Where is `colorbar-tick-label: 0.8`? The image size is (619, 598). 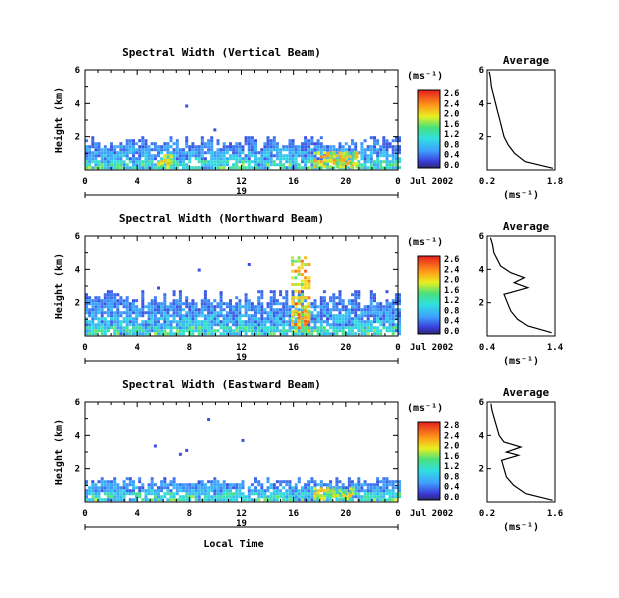 colorbar-tick-label: 0.8 is located at coordinates (451, 477).